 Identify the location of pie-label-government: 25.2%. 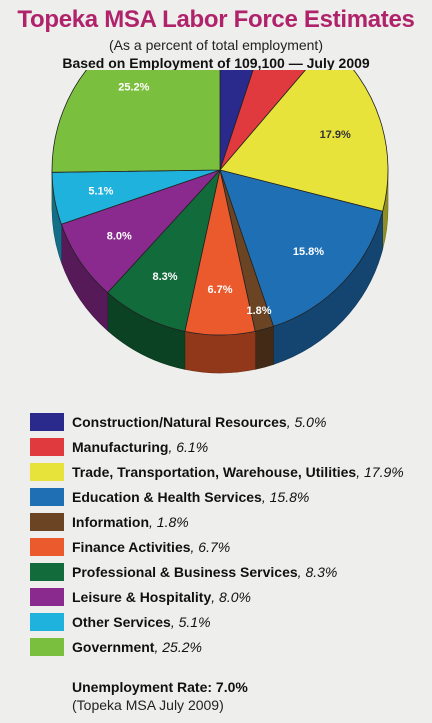
(133, 88).